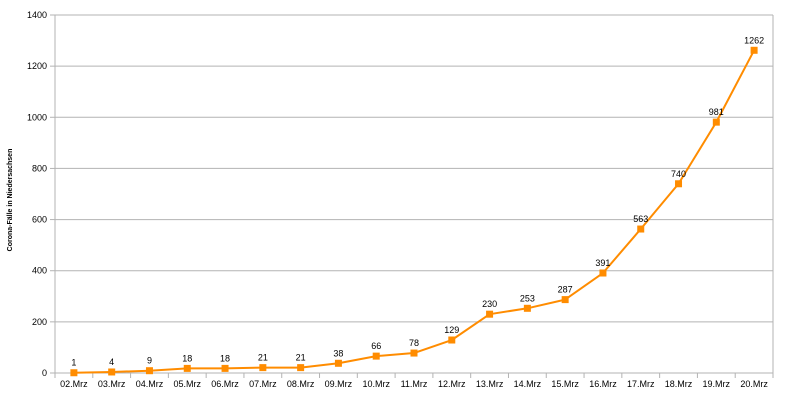 The height and width of the screenshot is (400, 800). Describe the element at coordinates (754, 384) in the screenshot. I see `x-tick-label: 20.Mrz` at that location.